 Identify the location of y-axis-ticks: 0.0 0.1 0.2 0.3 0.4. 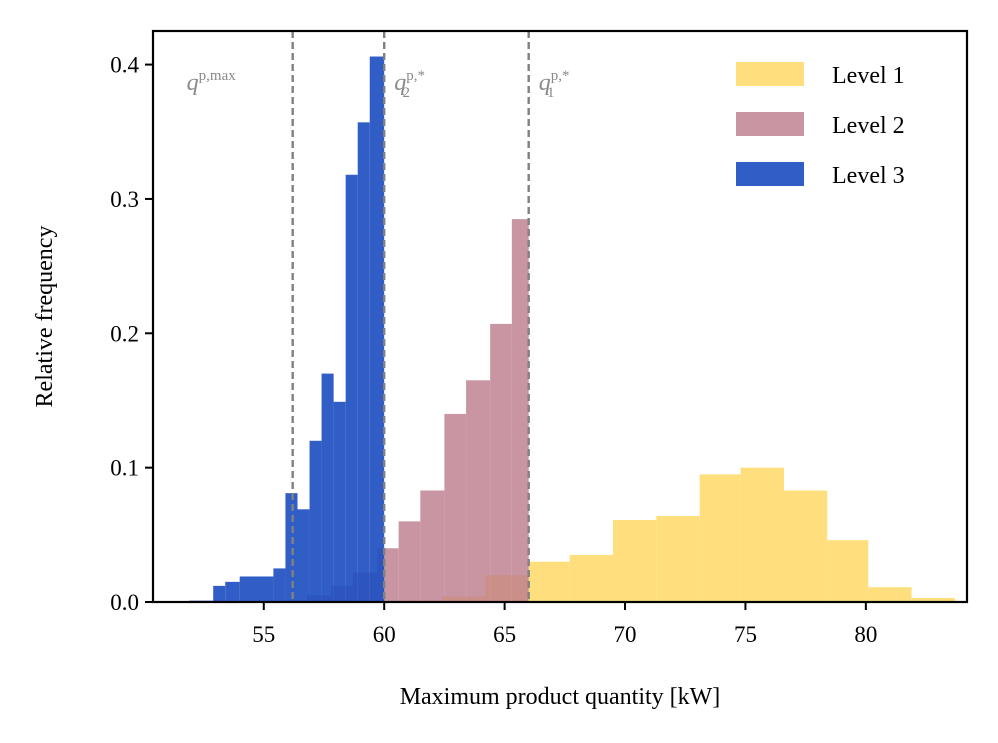
(131, 334).